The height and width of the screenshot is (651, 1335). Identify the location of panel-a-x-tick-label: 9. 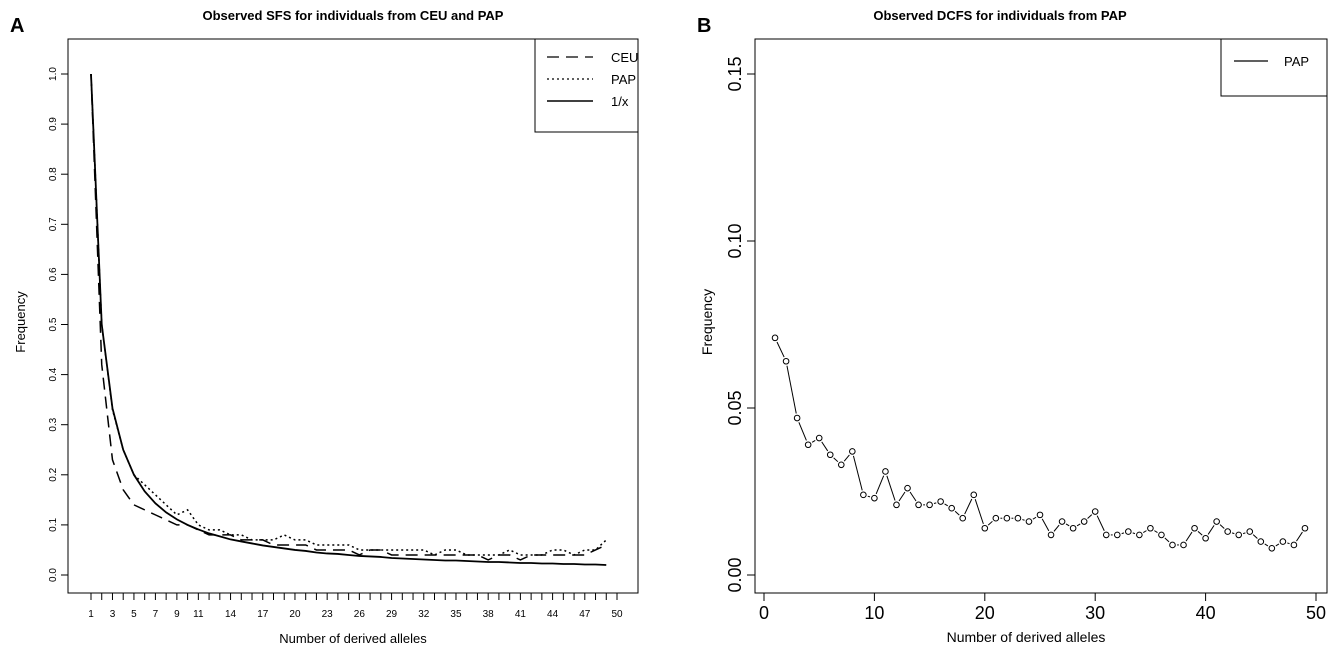
(177, 614).